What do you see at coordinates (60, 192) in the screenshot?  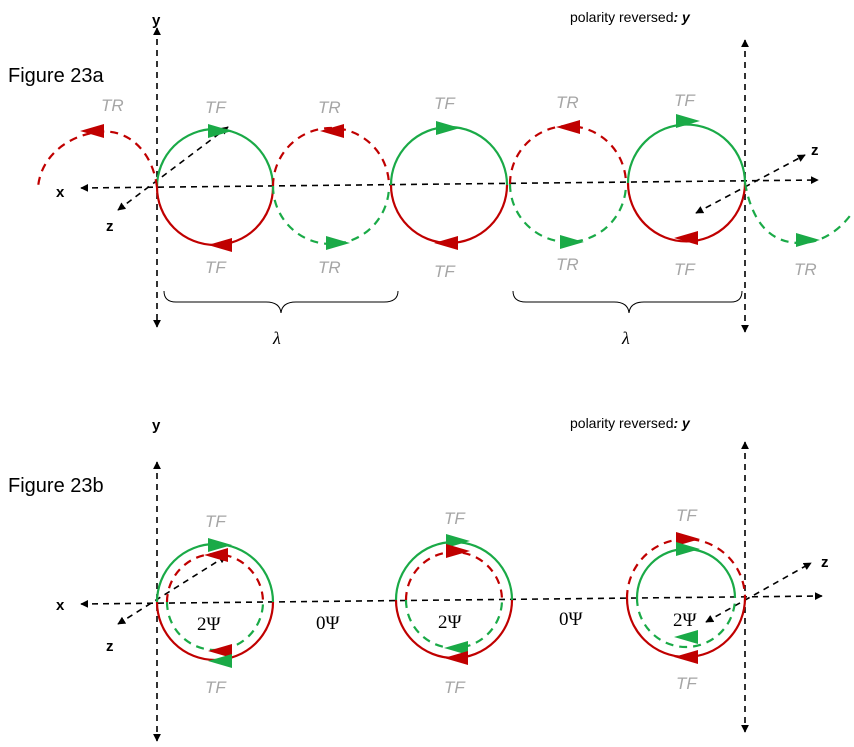 I see `x-axis-label-23a: x` at bounding box center [60, 192].